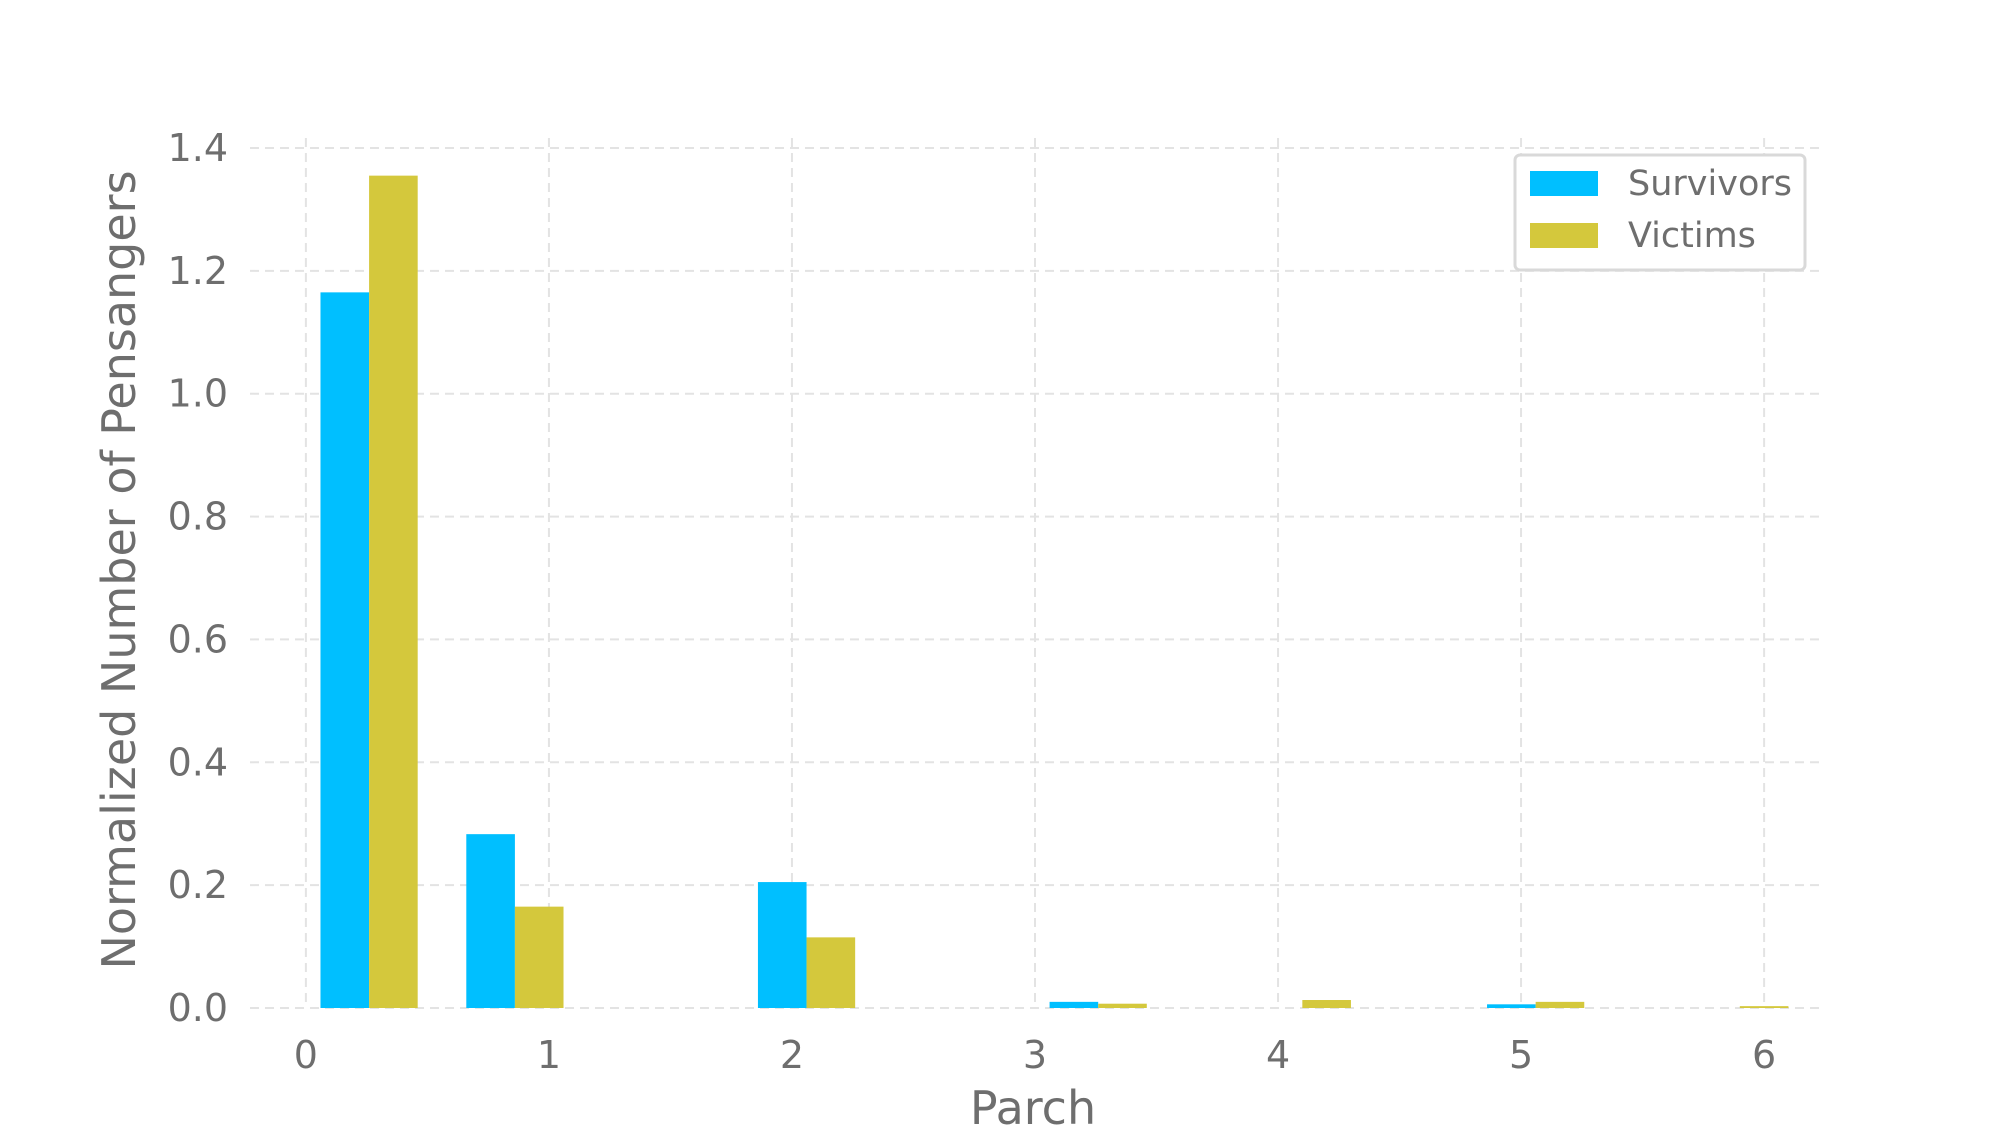 The image size is (2000, 1125). I want to click on x-tick-label: 5, so click(1521, 1055).